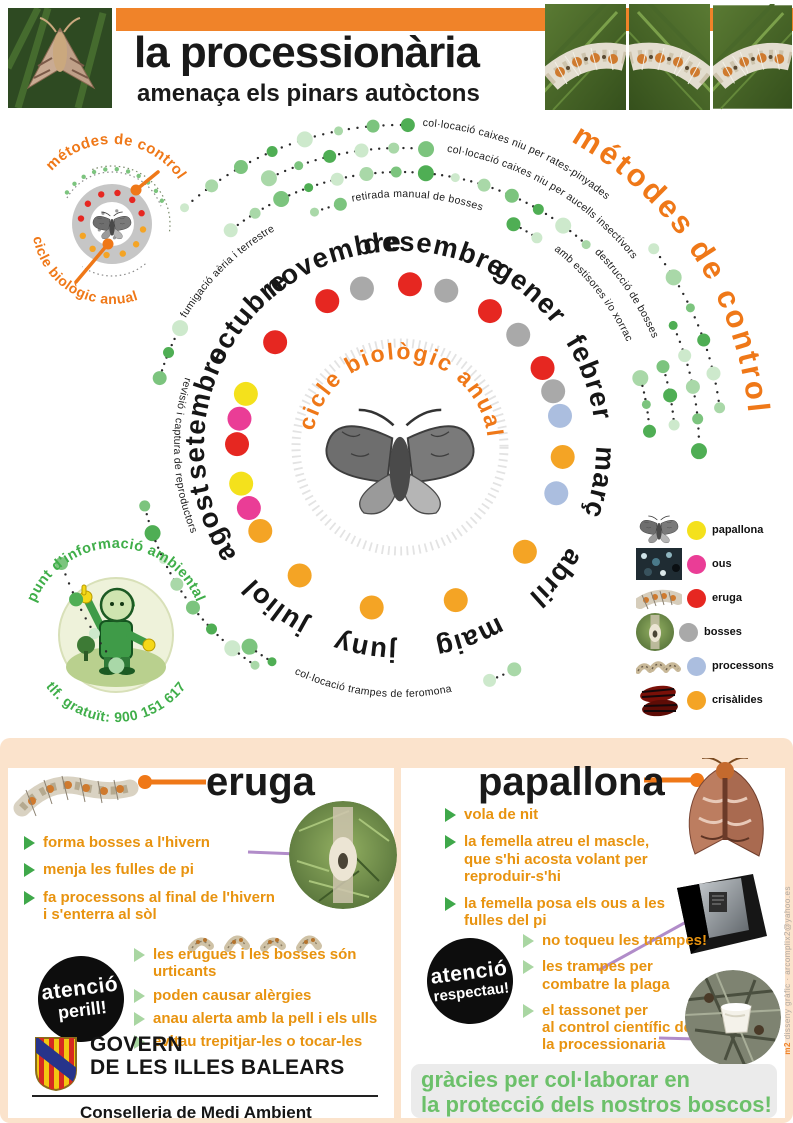  Describe the element at coordinates (248, 508) in the screenshot. I see `stage-dot-ous` at that location.